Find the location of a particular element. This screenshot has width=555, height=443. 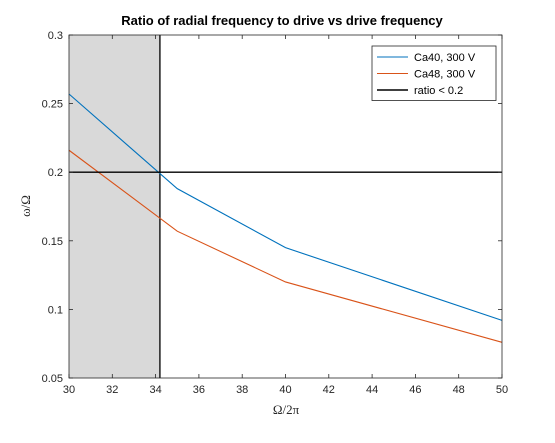

x-axis-label: Ω/2π is located at coordinates (286, 409).